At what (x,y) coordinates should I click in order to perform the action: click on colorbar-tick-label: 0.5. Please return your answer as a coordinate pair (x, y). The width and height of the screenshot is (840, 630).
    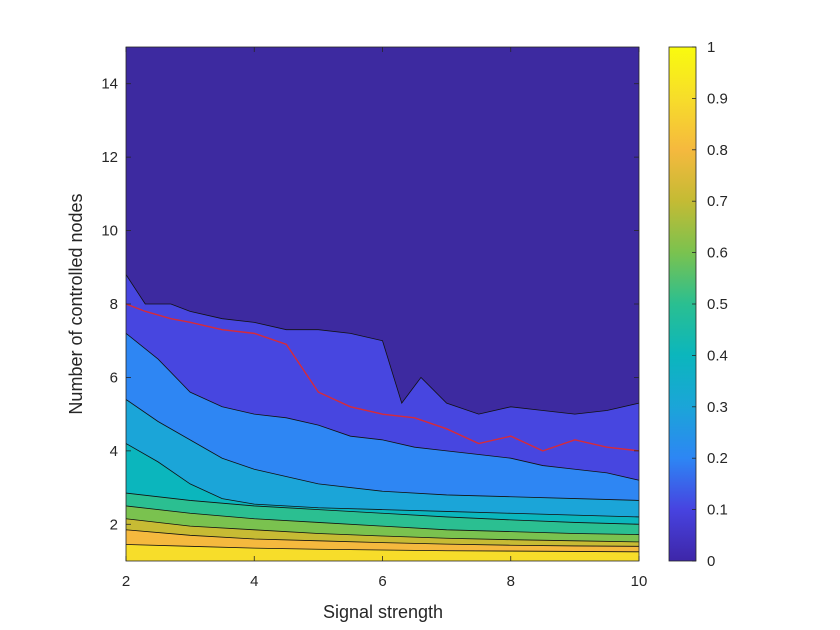
    Looking at the image, I should click on (717, 304).